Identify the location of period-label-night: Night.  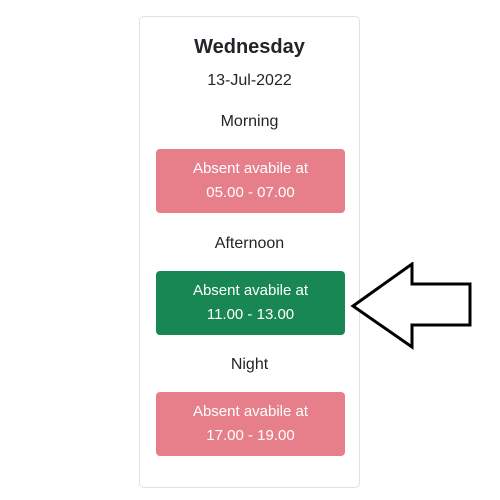
(249, 364).